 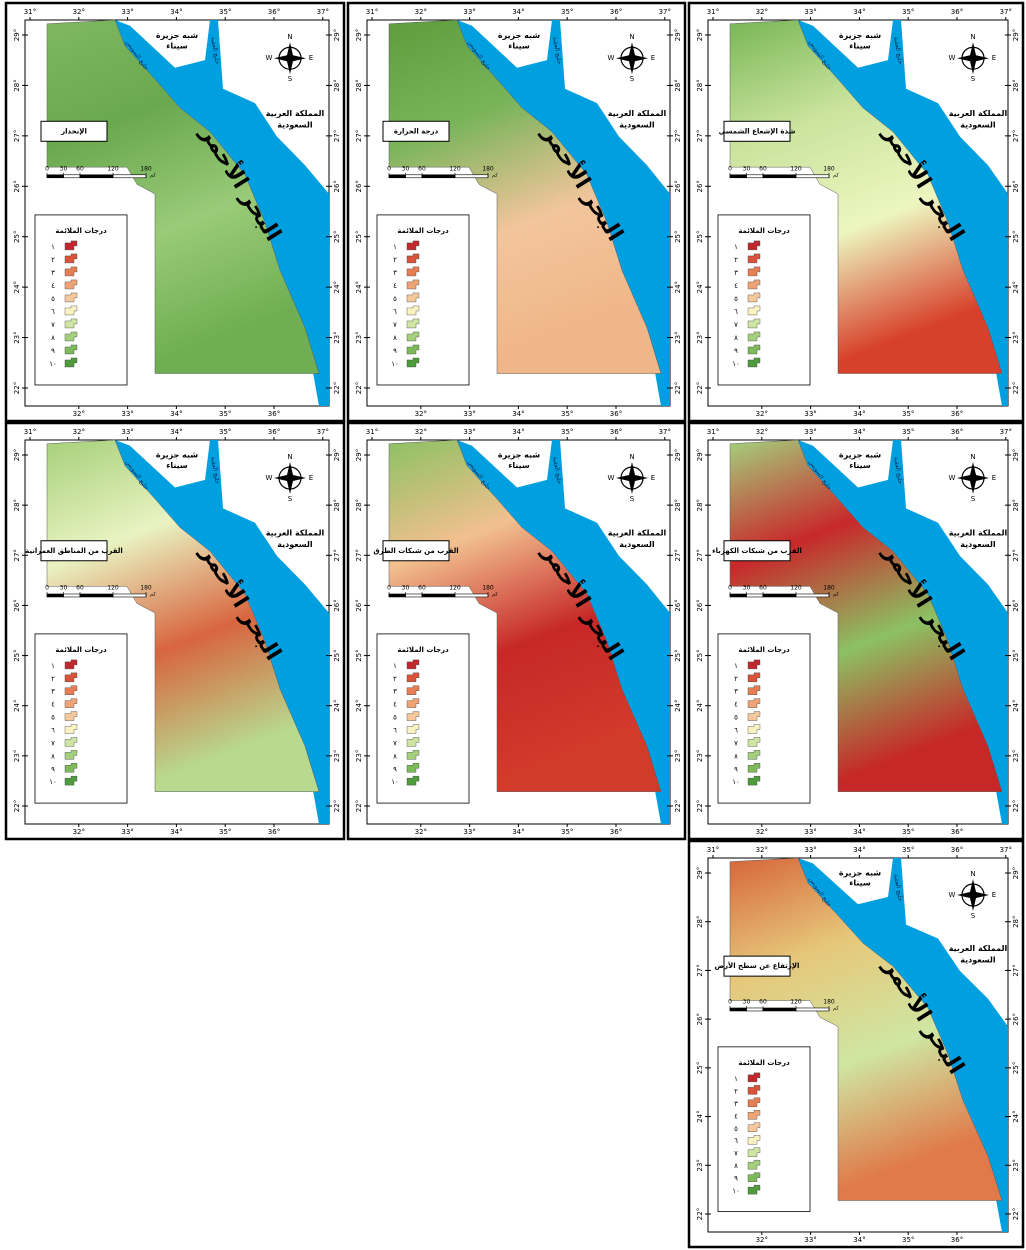 What do you see at coordinates (53, 273) in the screenshot?
I see `legend-label: ٣` at bounding box center [53, 273].